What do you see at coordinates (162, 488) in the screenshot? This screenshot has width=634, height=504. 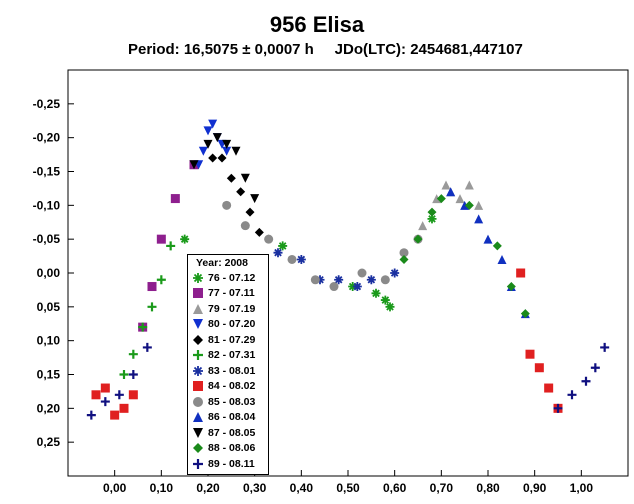 I see `x-tick-label: 0,10` at bounding box center [162, 488].